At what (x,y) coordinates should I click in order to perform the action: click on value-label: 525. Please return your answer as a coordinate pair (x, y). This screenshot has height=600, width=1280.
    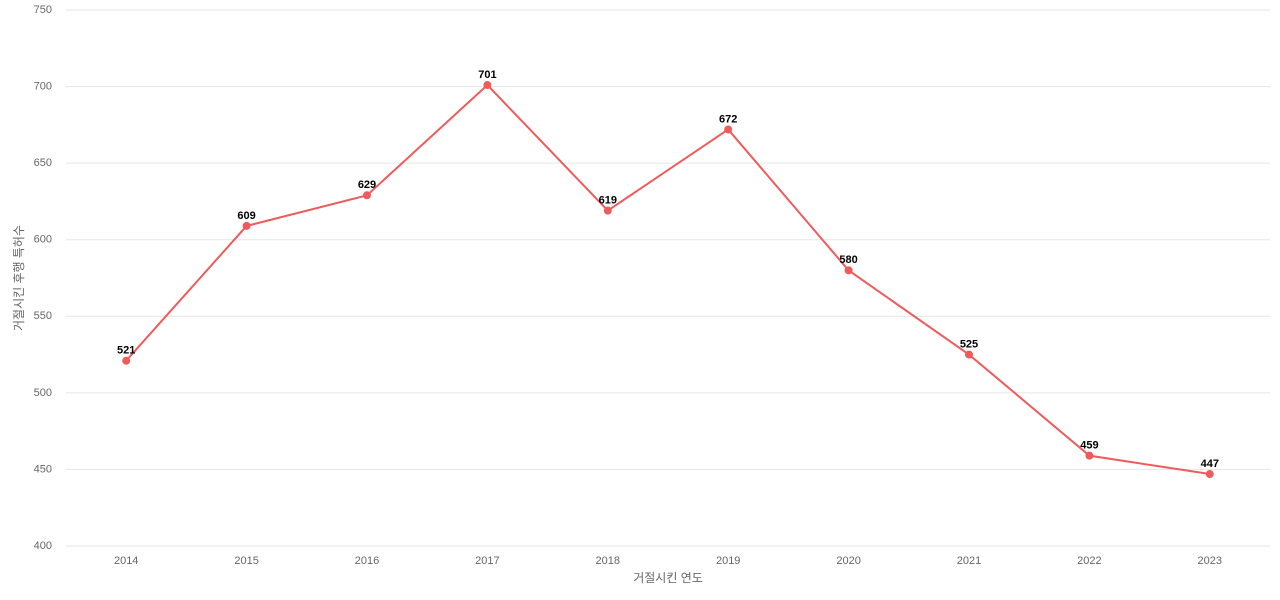
    Looking at the image, I should click on (969, 344).